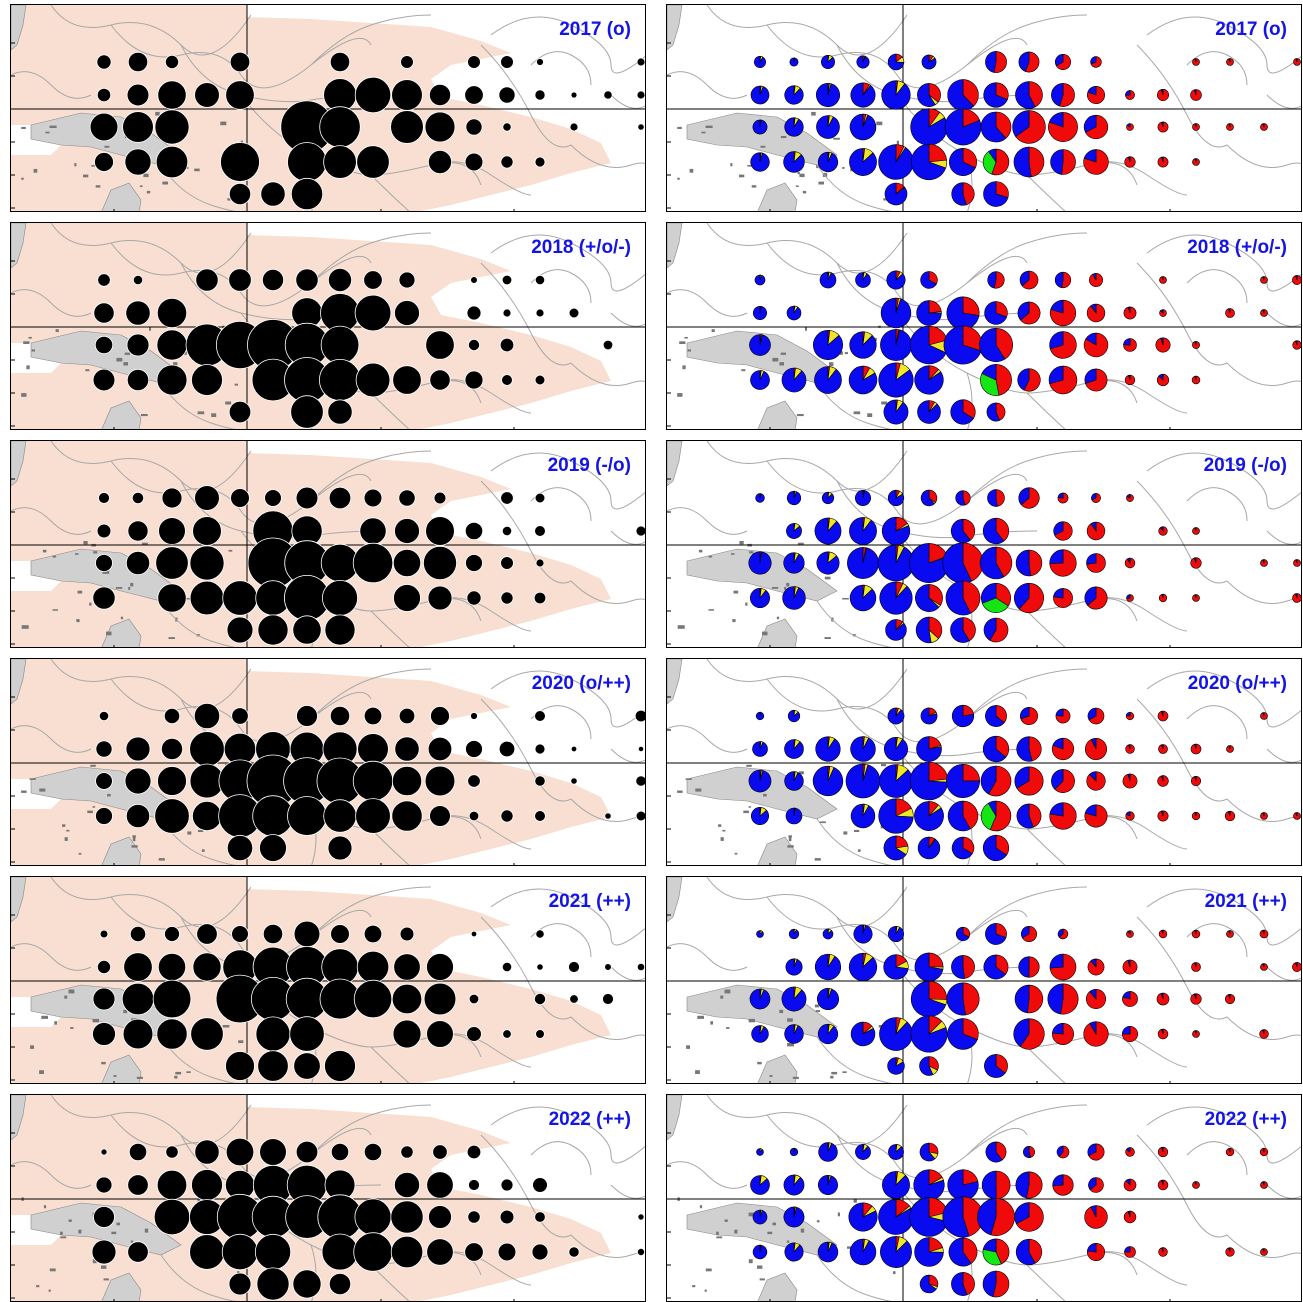 The height and width of the screenshot is (1302, 1303). I want to click on year-label: 2020 (o/++), so click(1237, 684).